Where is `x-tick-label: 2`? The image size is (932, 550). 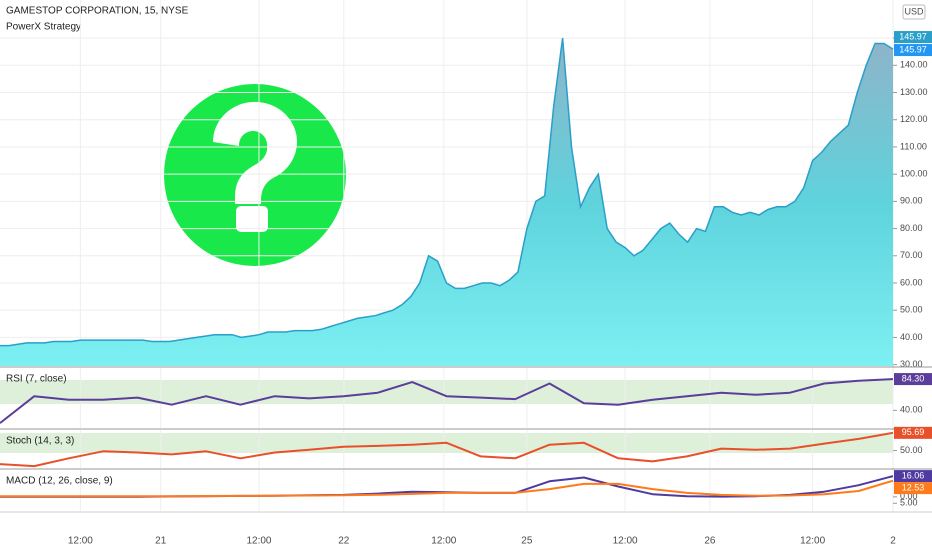
x-tick-label: 2 is located at coordinates (893, 541).